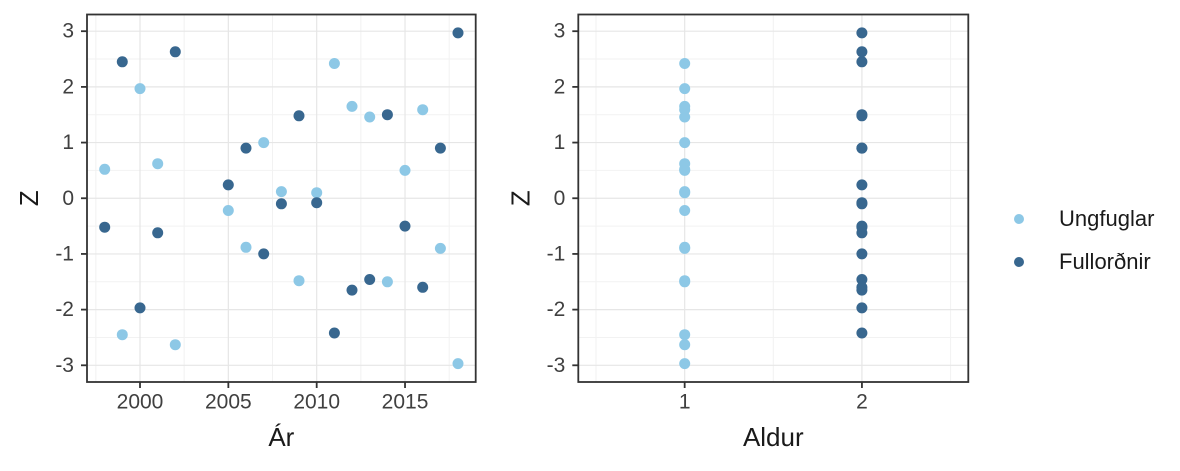 This screenshot has height=471, width=1180. What do you see at coordinates (405, 402) in the screenshot?
I see `x-tick-label: 2015` at bounding box center [405, 402].